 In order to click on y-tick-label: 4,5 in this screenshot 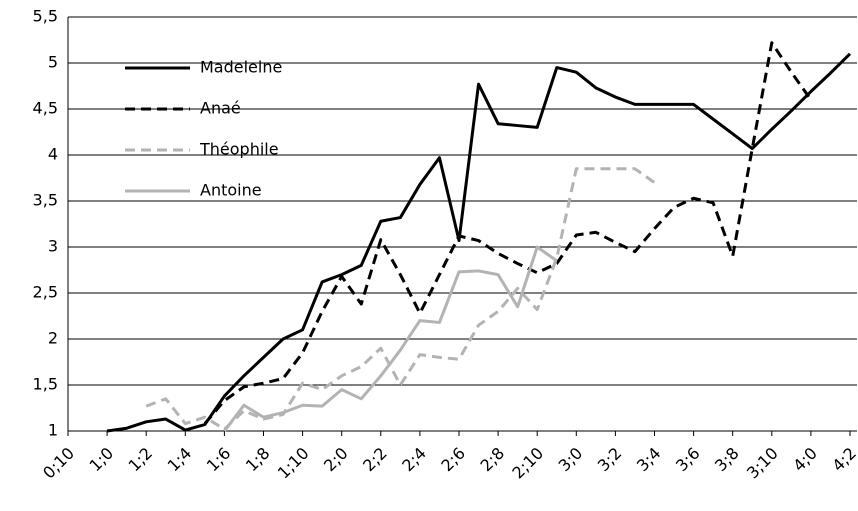, I will do `click(45, 108)`.